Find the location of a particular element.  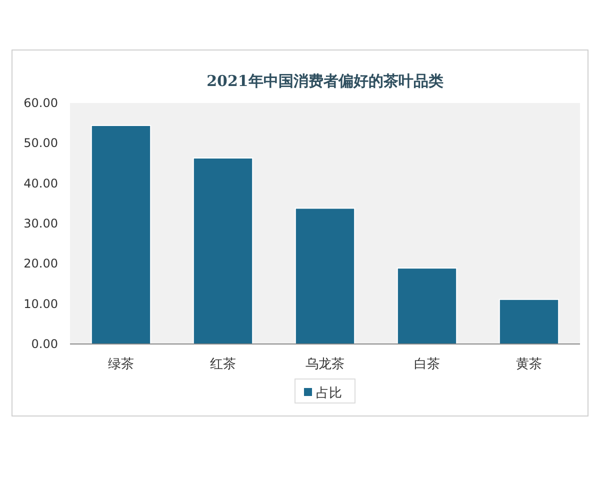

y-tick-label: 50.00 is located at coordinates (41, 143).